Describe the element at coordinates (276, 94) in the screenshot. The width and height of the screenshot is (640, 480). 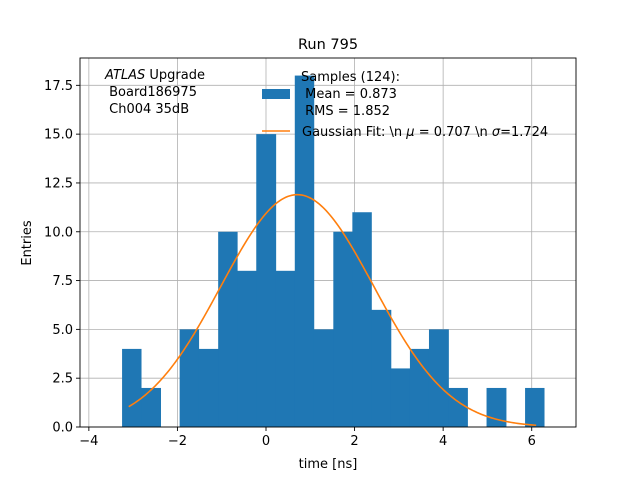
I see `legend-hist-swatch` at that location.